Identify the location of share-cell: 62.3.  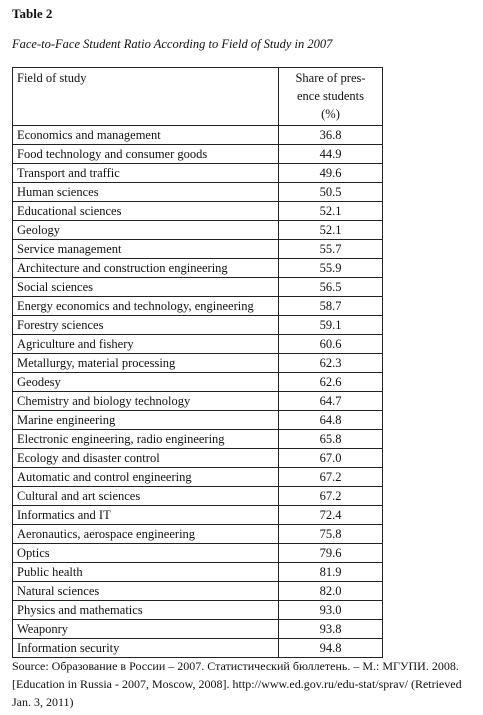
(330, 363).